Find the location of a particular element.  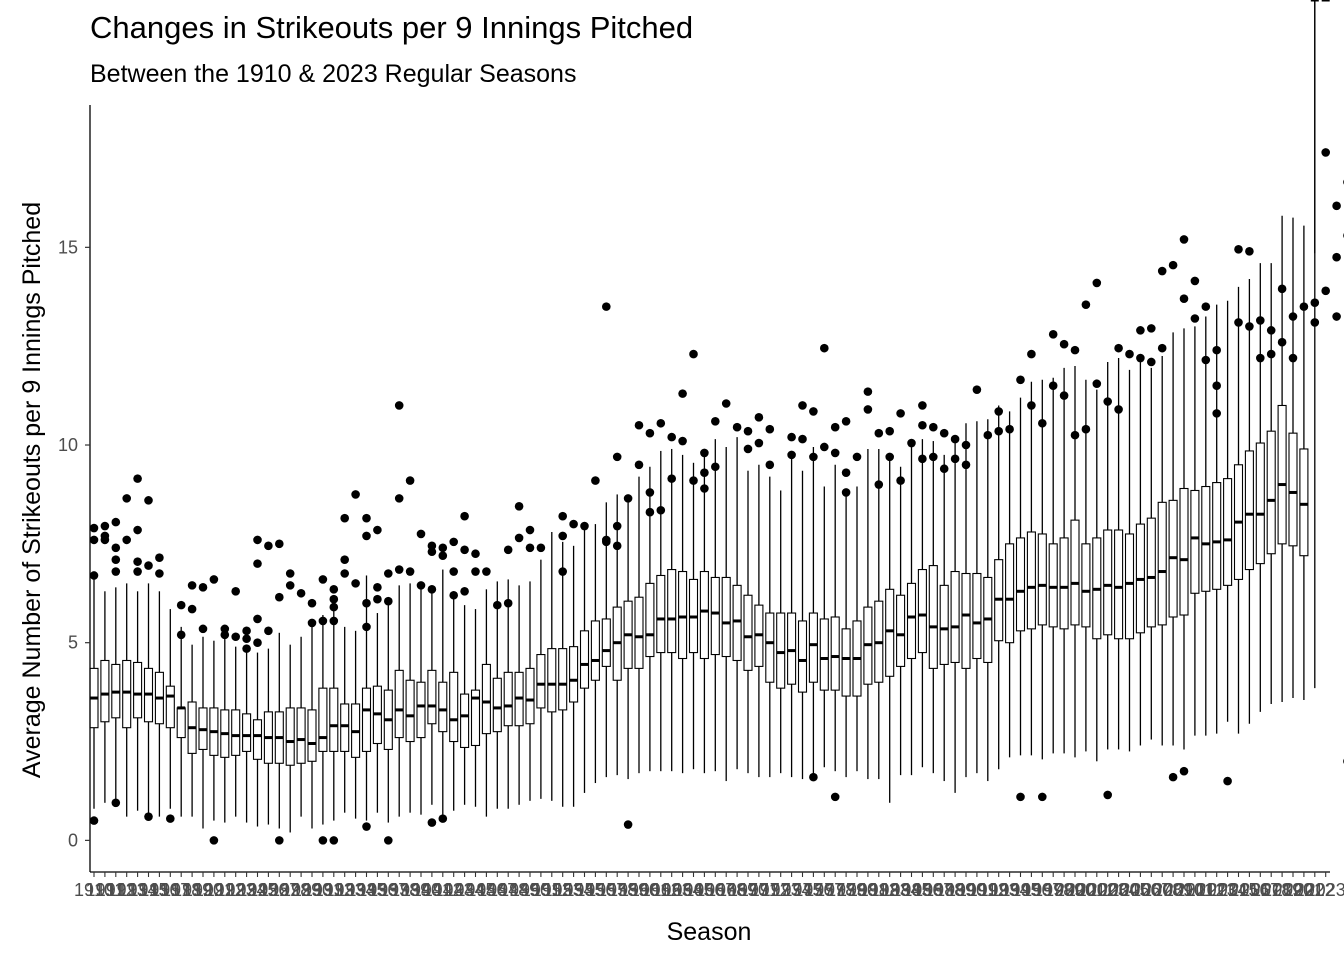

x-tick-label: 1991 is located at coordinates (977, 890).